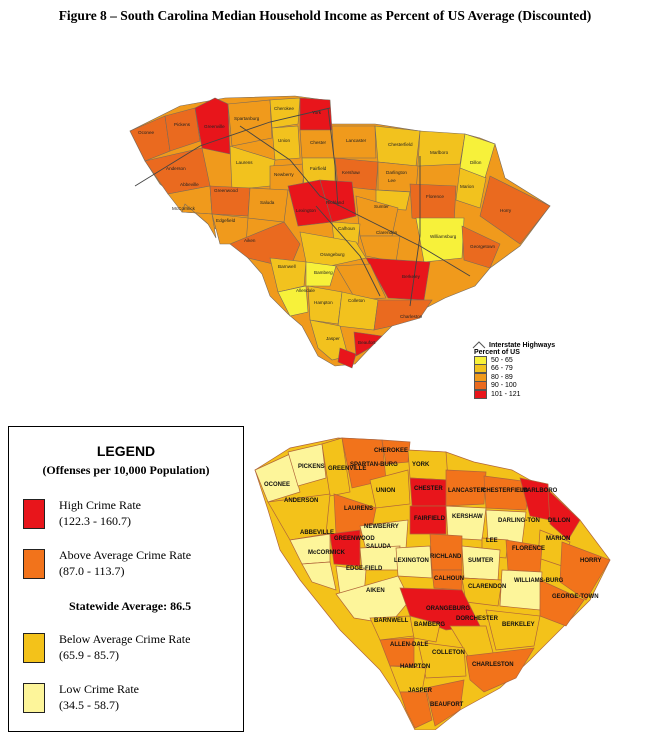  What do you see at coordinates (409, 645) in the screenshot?
I see `c2-label-allendale: ALLEN-DALE` at bounding box center [409, 645].